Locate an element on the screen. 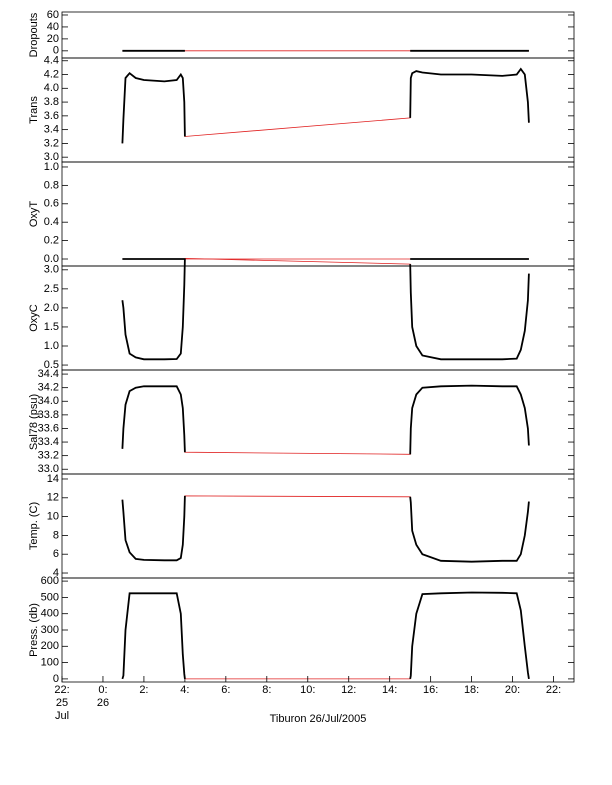 This screenshot has height=785, width=612. y-axis-label: OxyT is located at coordinates (34, 214).